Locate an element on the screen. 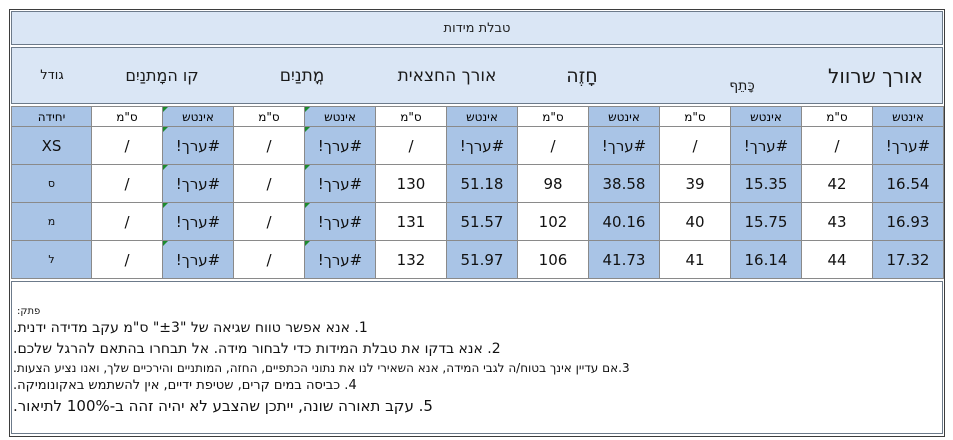 The height and width of the screenshot is (440, 953). header-shoulder: כָּתֵף is located at coordinates (742, 85).